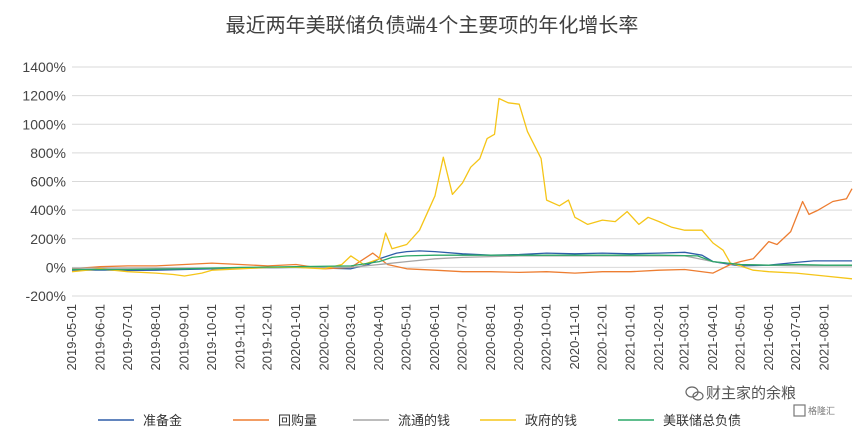 The width and height of the screenshot is (864, 437). I want to click on series-line, so click(462, 262).